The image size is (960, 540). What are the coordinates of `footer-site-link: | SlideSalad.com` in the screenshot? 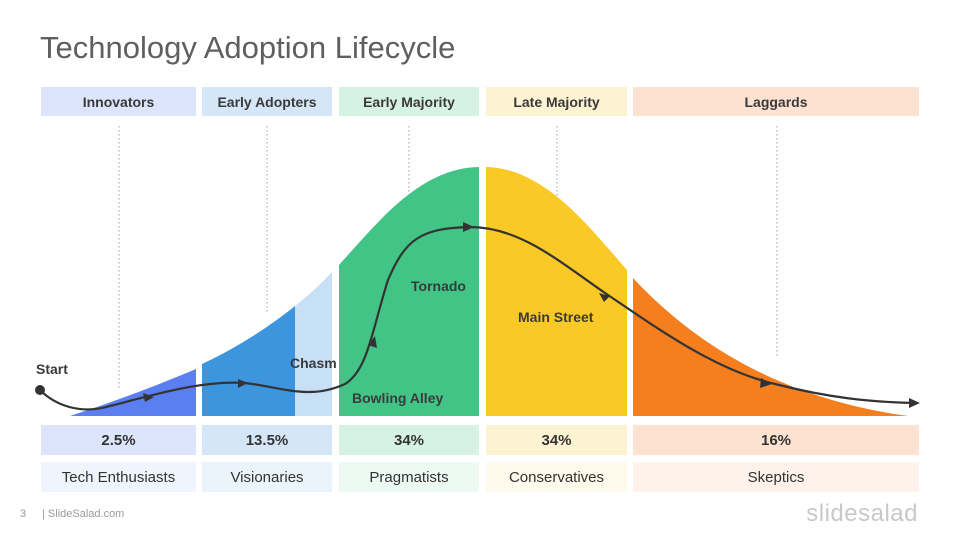 It's located at (83, 514).